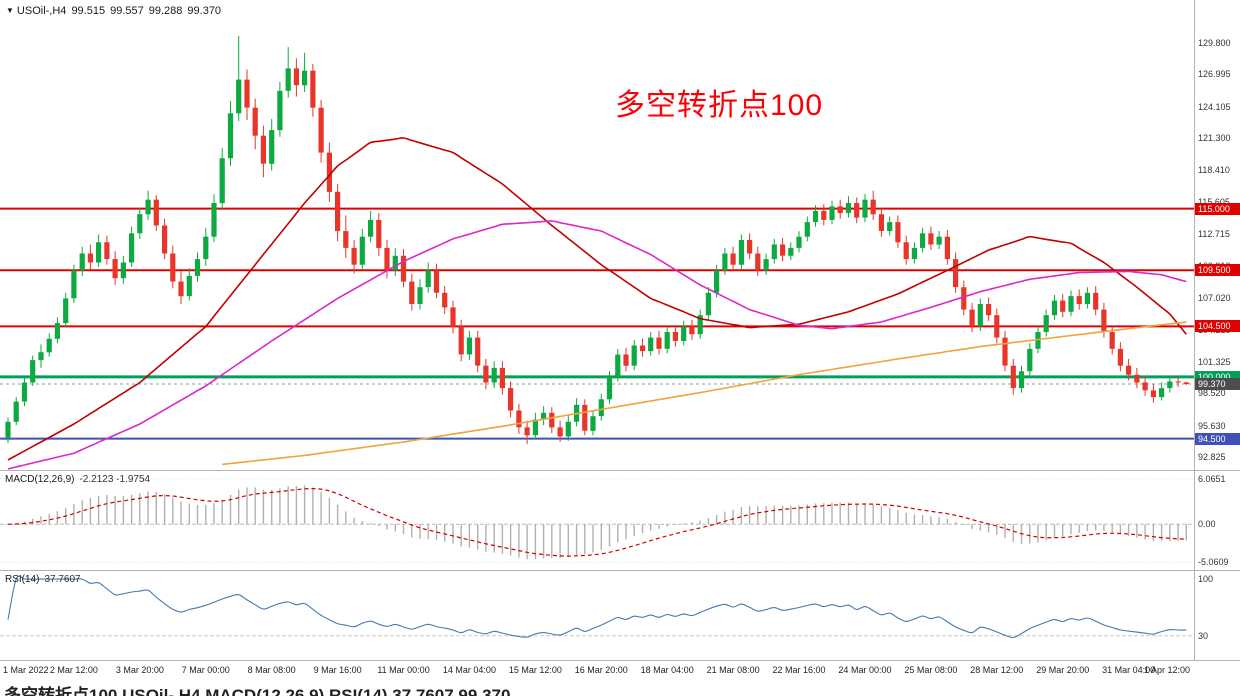 The image size is (1240, 696). I want to click on price-level-badge: 104.500, so click(1217, 326).